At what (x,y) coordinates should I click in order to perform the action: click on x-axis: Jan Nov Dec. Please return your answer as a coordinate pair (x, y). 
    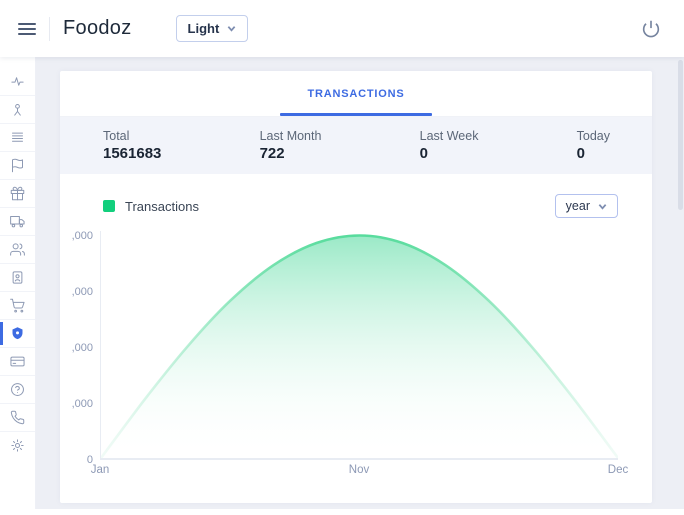
    Looking at the image, I should click on (360, 475).